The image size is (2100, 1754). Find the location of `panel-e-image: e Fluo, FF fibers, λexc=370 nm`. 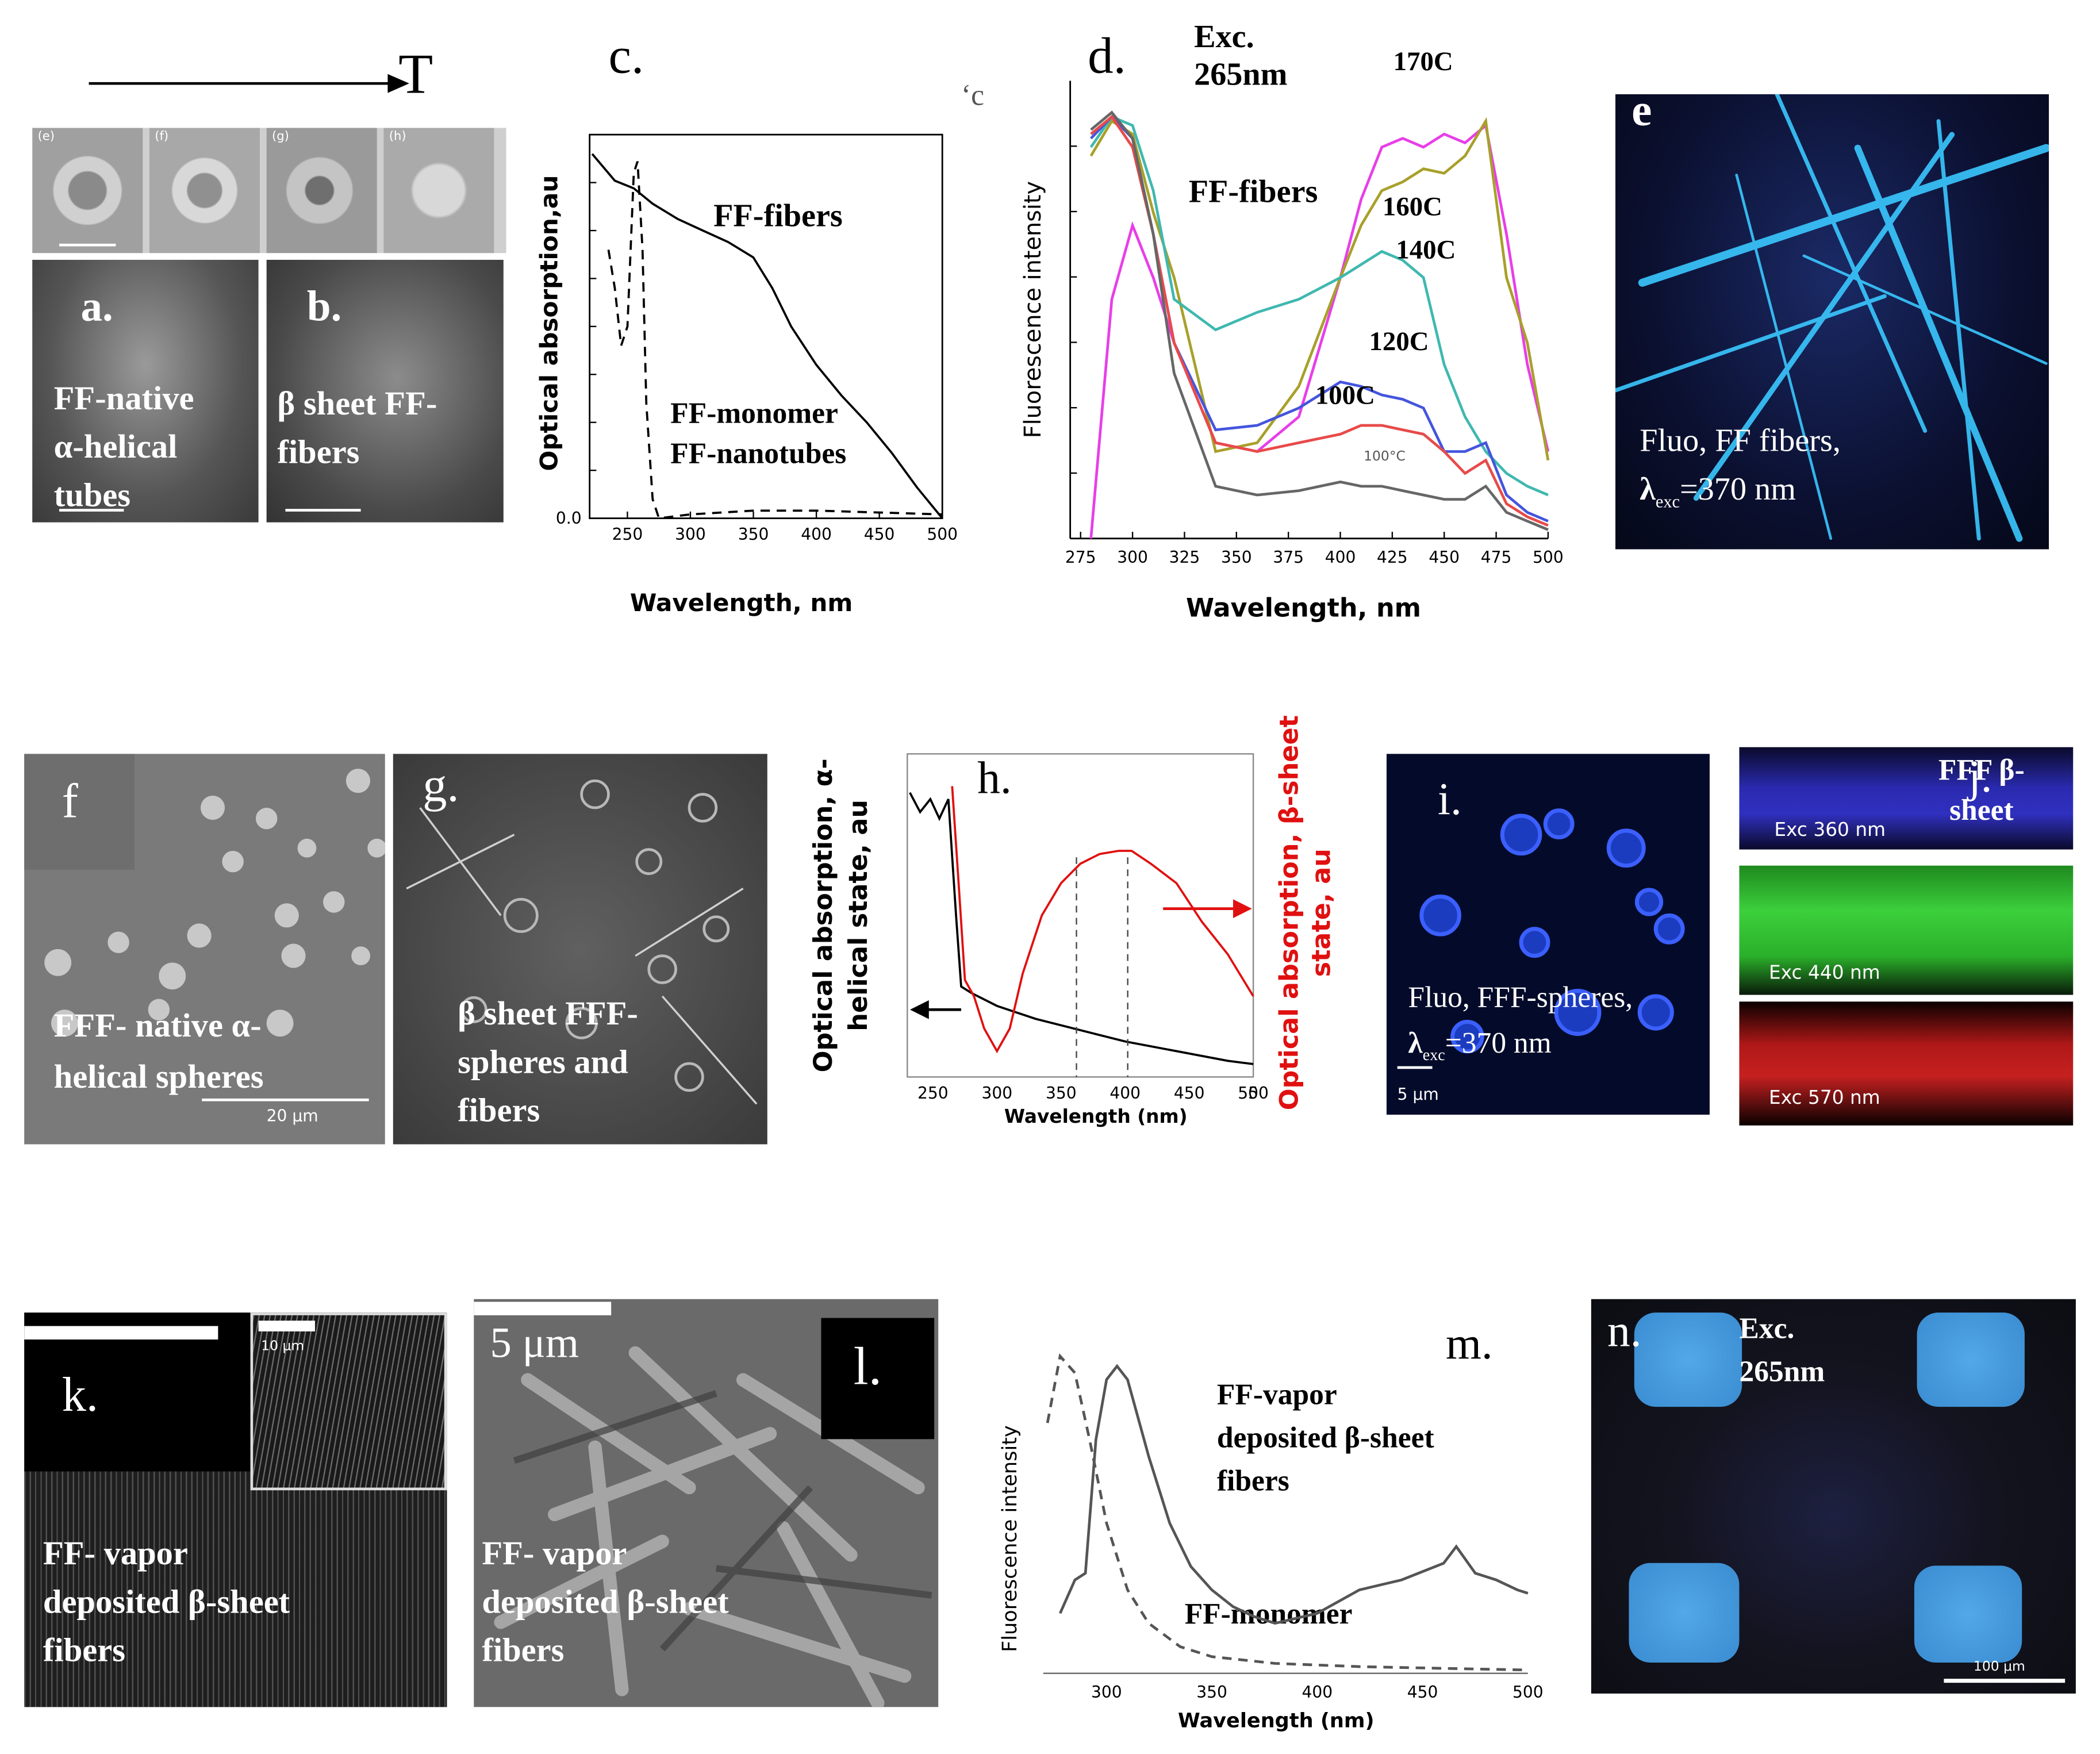

panel-e-image: e Fluo, FF fibers, λexc=370 nm is located at coordinates (1832, 322).